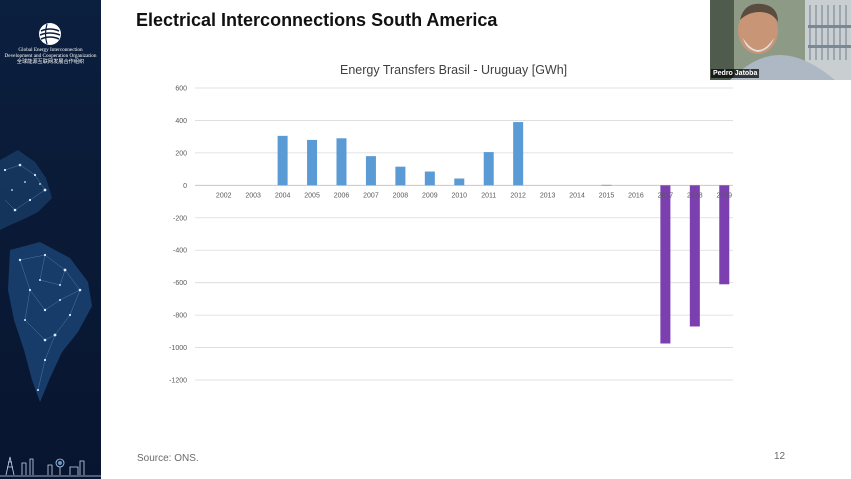 The width and height of the screenshot is (851, 479). Describe the element at coordinates (518, 195) in the screenshot. I see `x-tick-label: 2012` at that location.